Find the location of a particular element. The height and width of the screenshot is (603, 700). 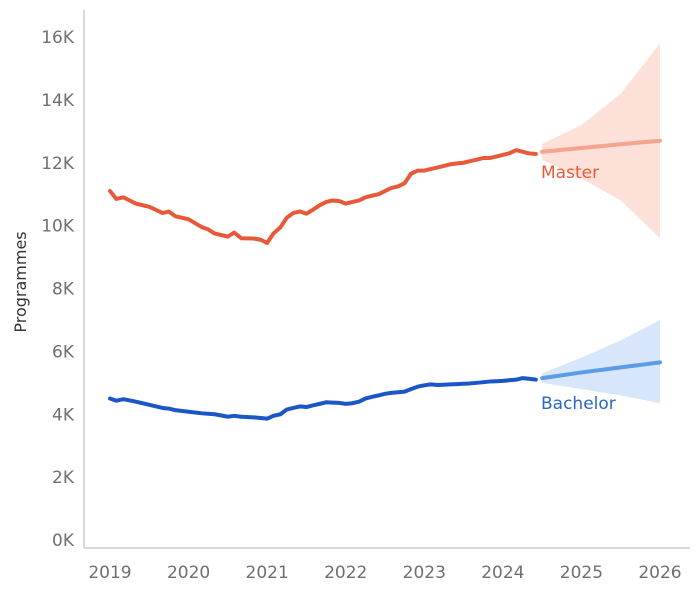

y-tick-label: 2K is located at coordinates (63, 478).